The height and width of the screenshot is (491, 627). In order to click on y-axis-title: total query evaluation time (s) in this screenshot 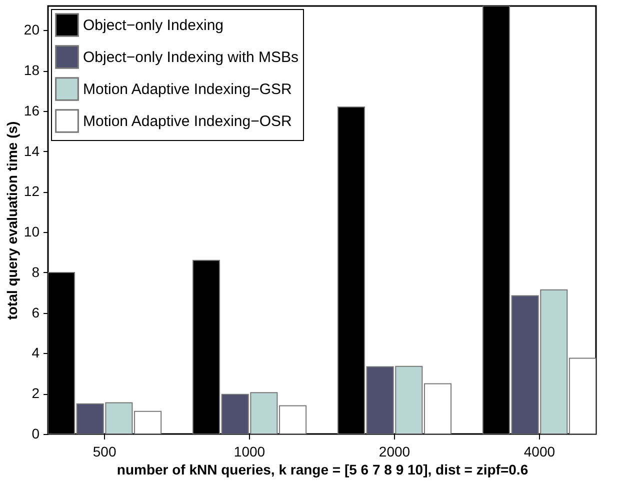, I will do `click(12, 220)`.